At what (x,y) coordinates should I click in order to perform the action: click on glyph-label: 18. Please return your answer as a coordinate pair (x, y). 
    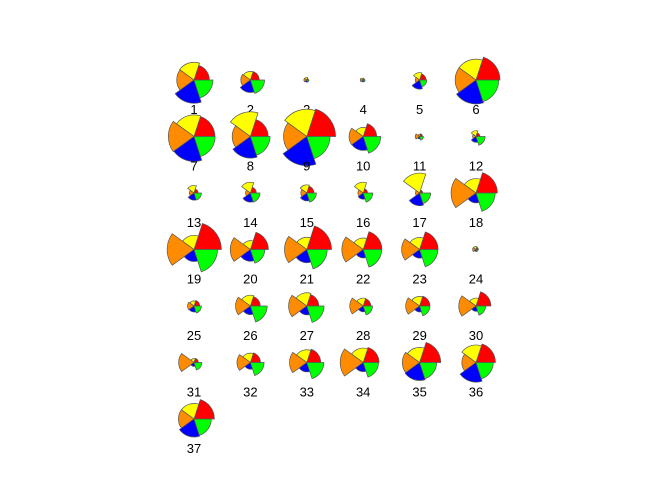
    Looking at the image, I should click on (476, 222).